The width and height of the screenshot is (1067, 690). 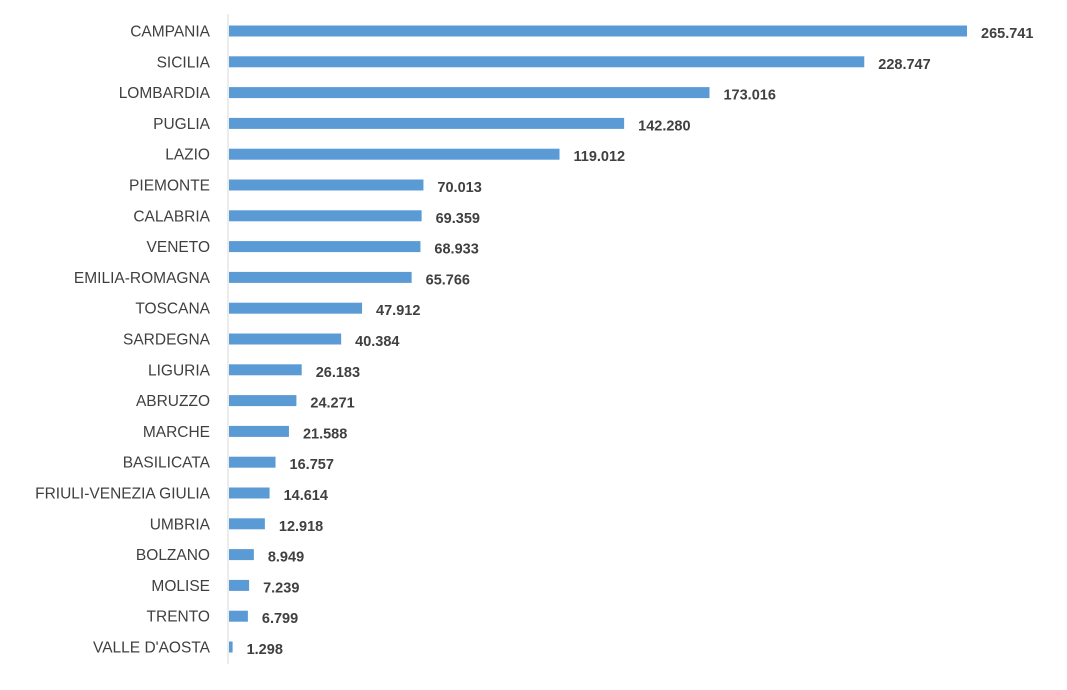 I want to click on category-label: LIGURIA, so click(x=179, y=370).